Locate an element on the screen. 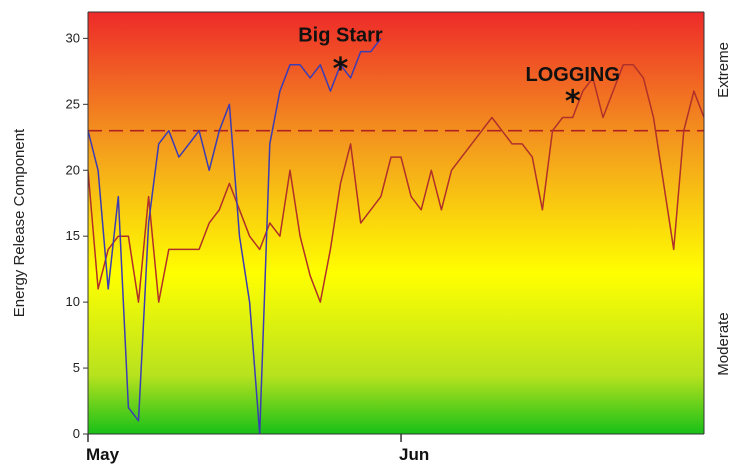  y-tick-label: 25 is located at coordinates (73, 103).